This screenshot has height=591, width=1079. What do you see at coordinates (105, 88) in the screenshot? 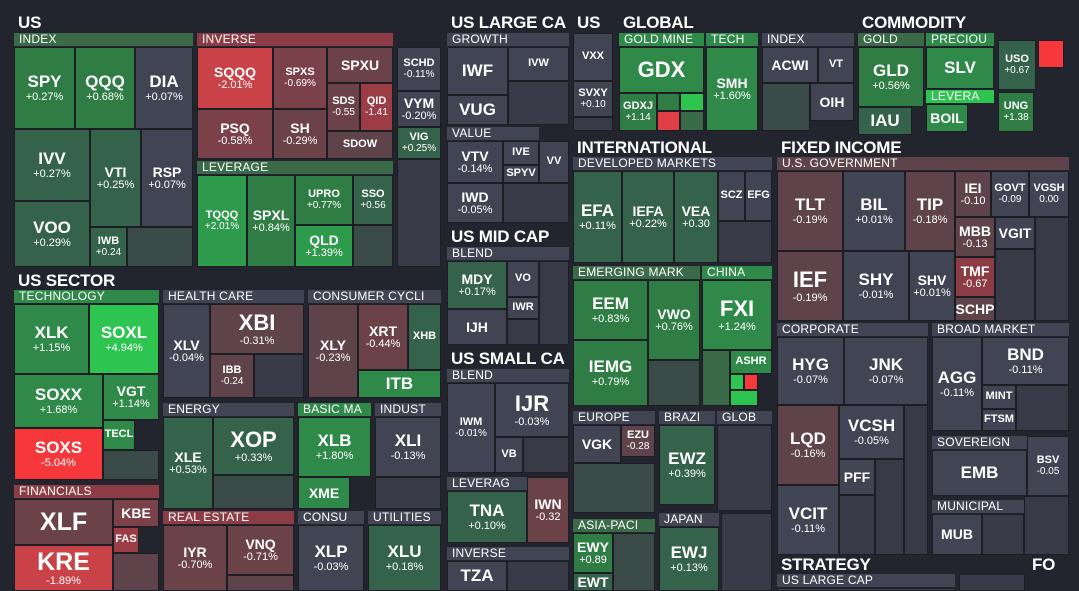
I see `tile-qqq: QQQ +0.68%` at bounding box center [105, 88].